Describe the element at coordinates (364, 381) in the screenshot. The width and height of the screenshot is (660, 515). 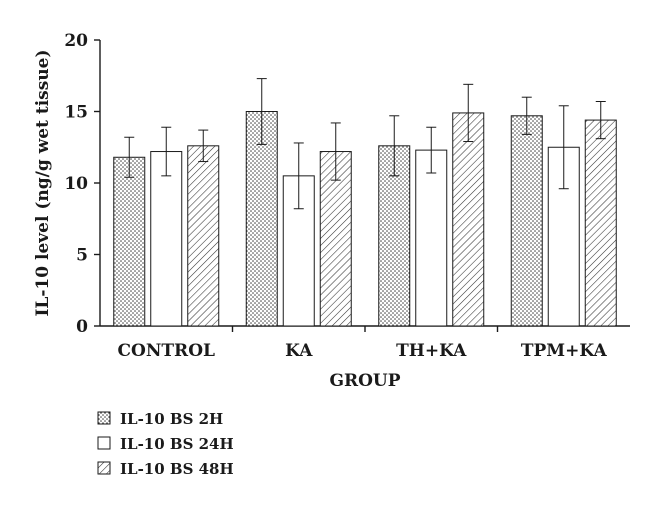
I see `x-axis-title: GROUP` at that location.